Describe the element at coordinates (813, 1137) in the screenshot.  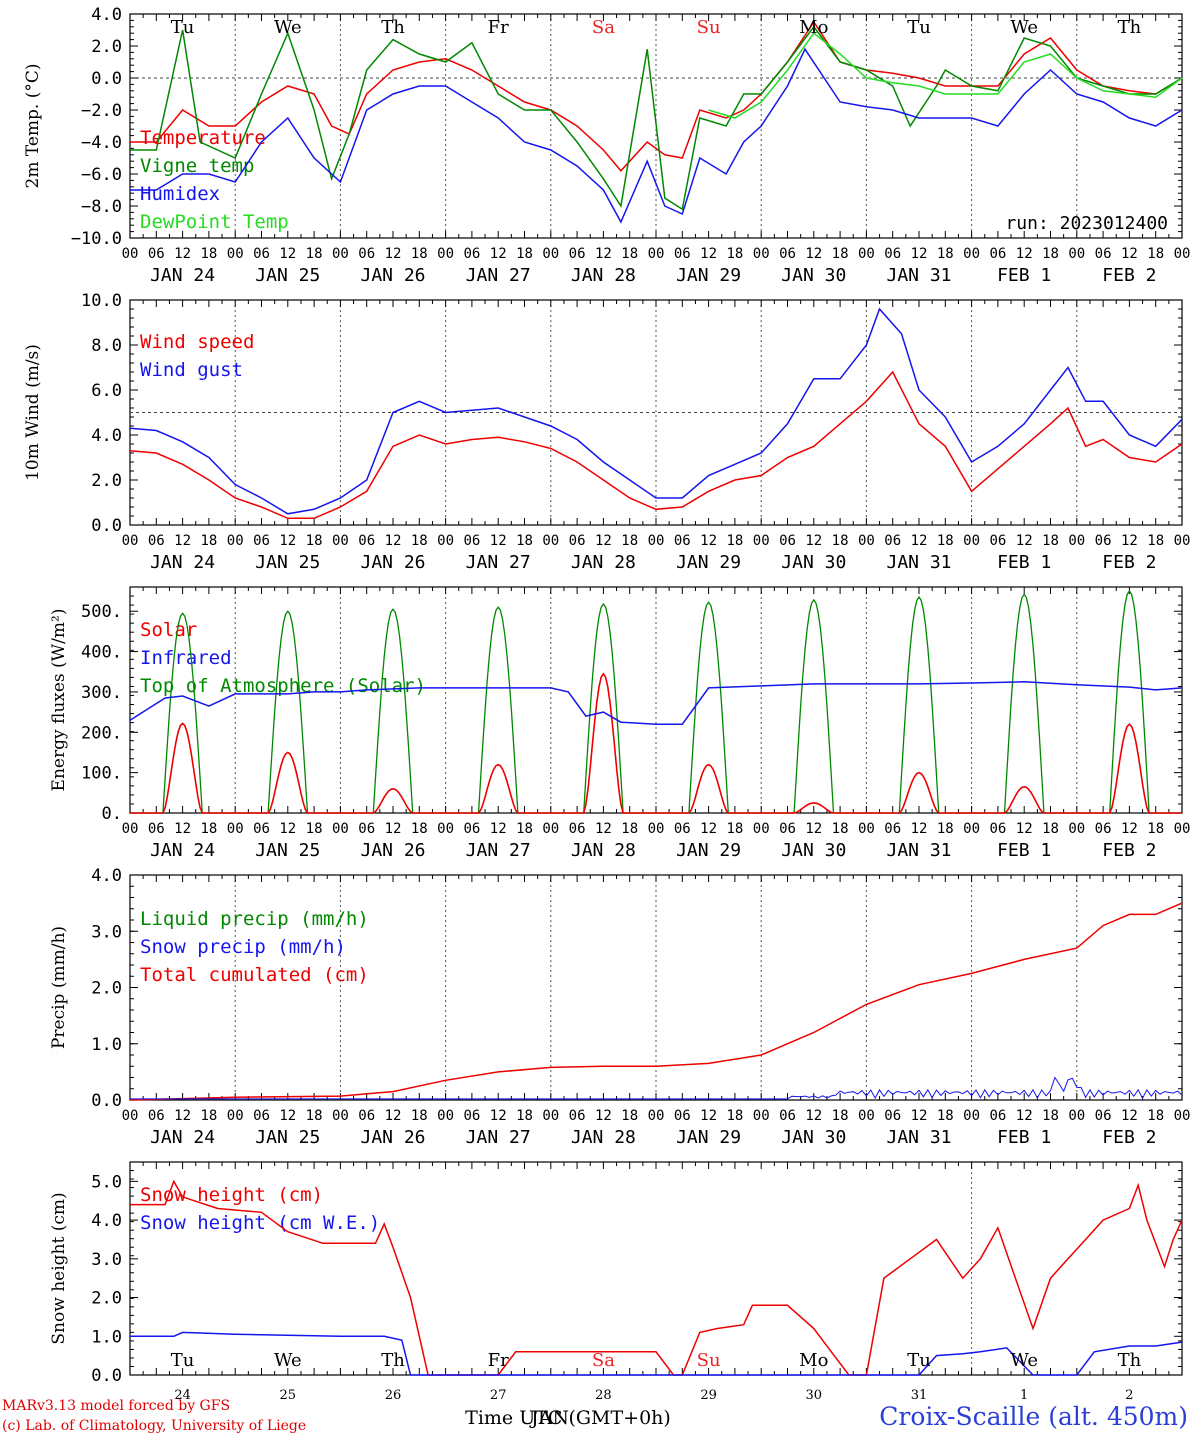
I see `precip-day-label: JAN 30` at that location.